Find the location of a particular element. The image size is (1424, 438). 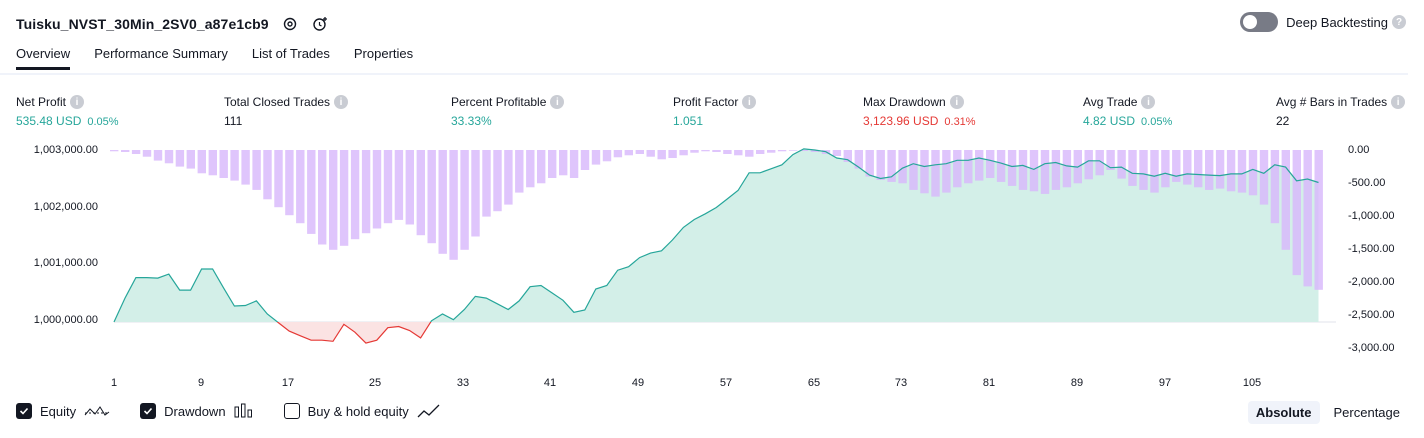

metric-sub: 0.31% is located at coordinates (960, 122).